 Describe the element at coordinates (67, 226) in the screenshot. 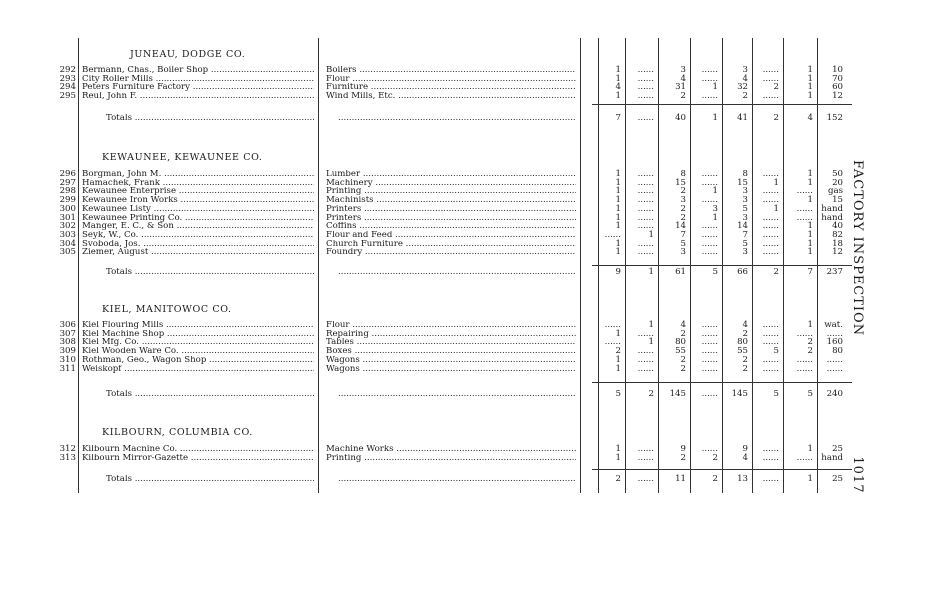

I see `row-number: 302` at that location.